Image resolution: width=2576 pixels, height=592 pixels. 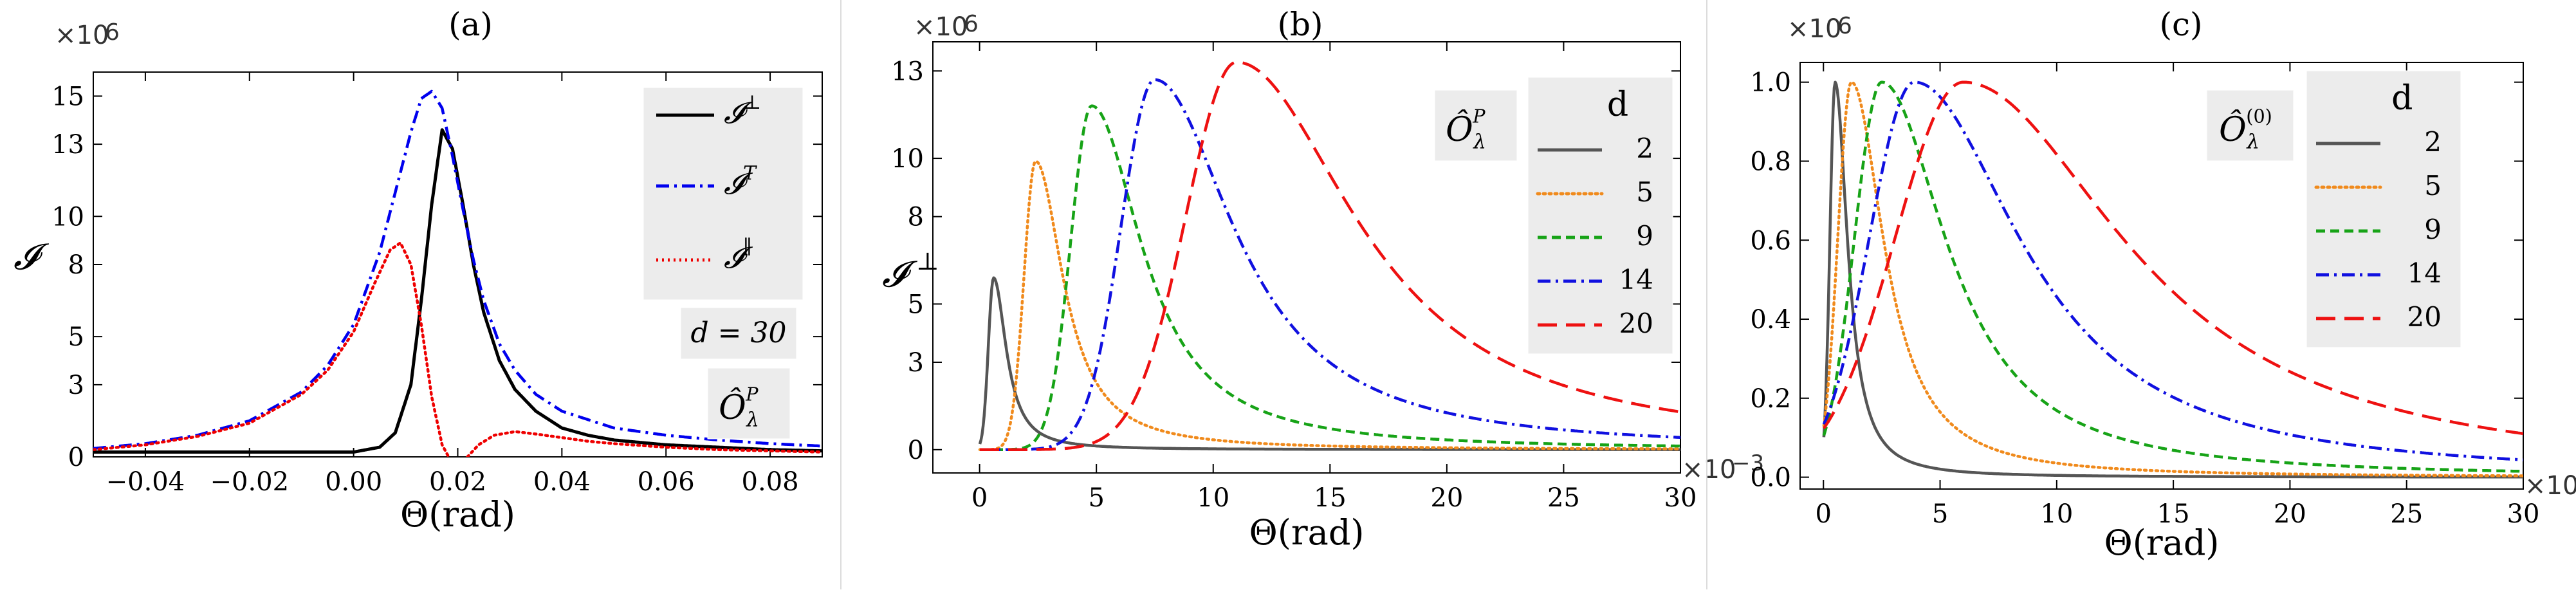 What do you see at coordinates (1300, 24) in the screenshot?
I see `panel-title: (b)` at bounding box center [1300, 24].